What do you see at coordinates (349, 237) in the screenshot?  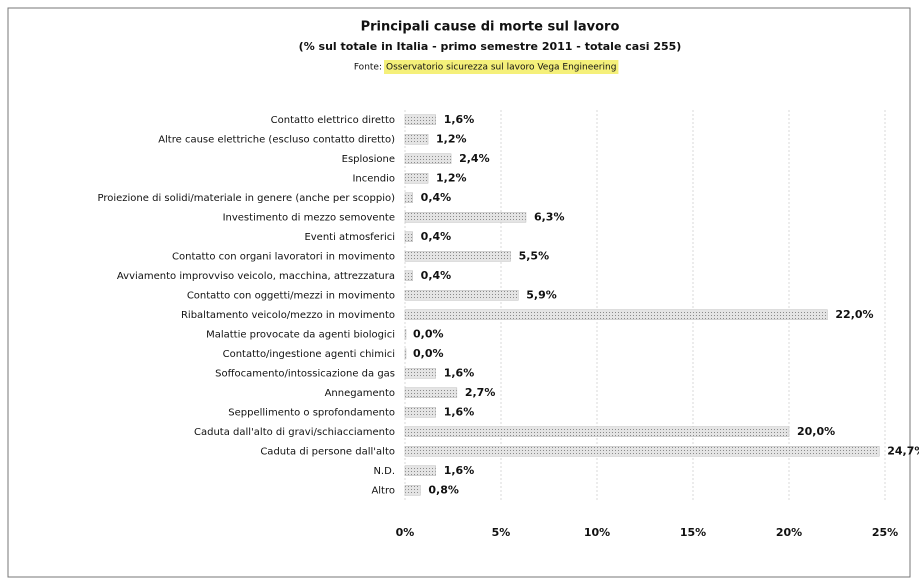 I see `y-tick-label: Eventi atmosferici` at bounding box center [349, 237].